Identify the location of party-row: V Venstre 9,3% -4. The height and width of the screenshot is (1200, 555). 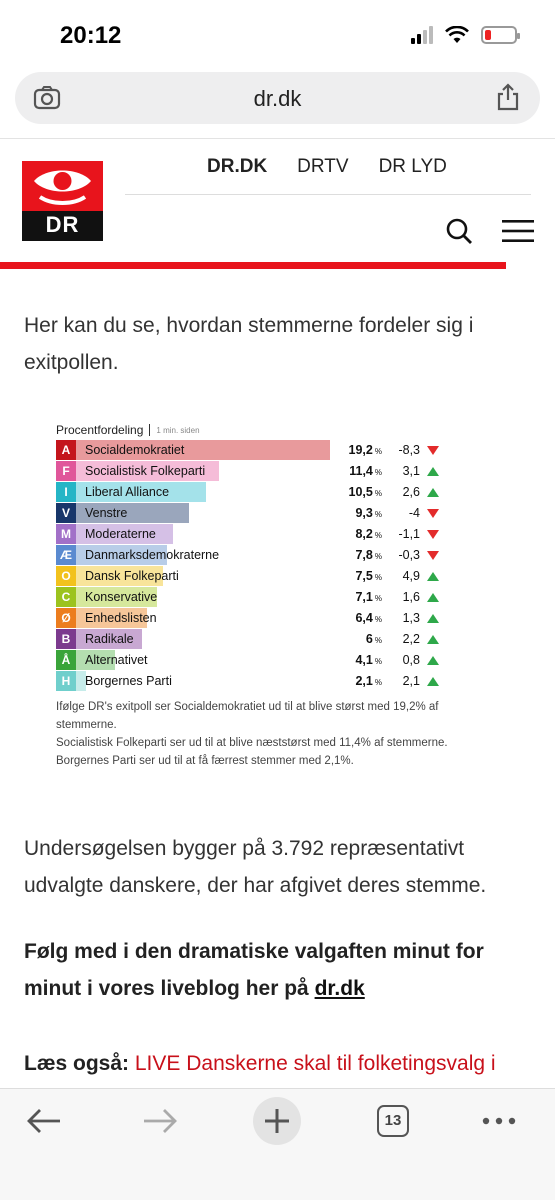
(252, 513).